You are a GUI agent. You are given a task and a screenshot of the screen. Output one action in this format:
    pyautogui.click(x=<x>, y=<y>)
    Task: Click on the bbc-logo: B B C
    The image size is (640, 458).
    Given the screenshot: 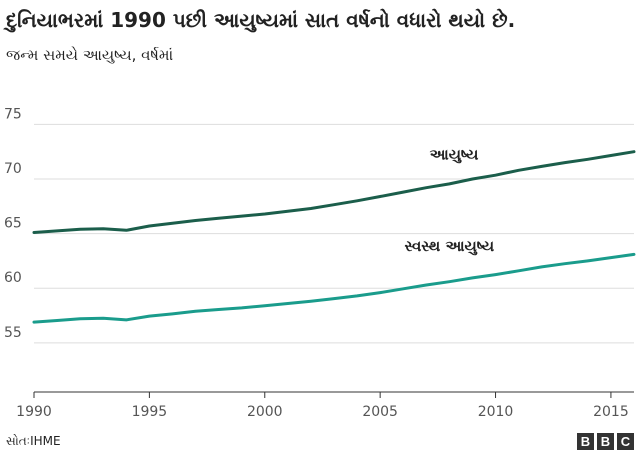 What is the action you would take?
    pyautogui.click(x=605, y=441)
    